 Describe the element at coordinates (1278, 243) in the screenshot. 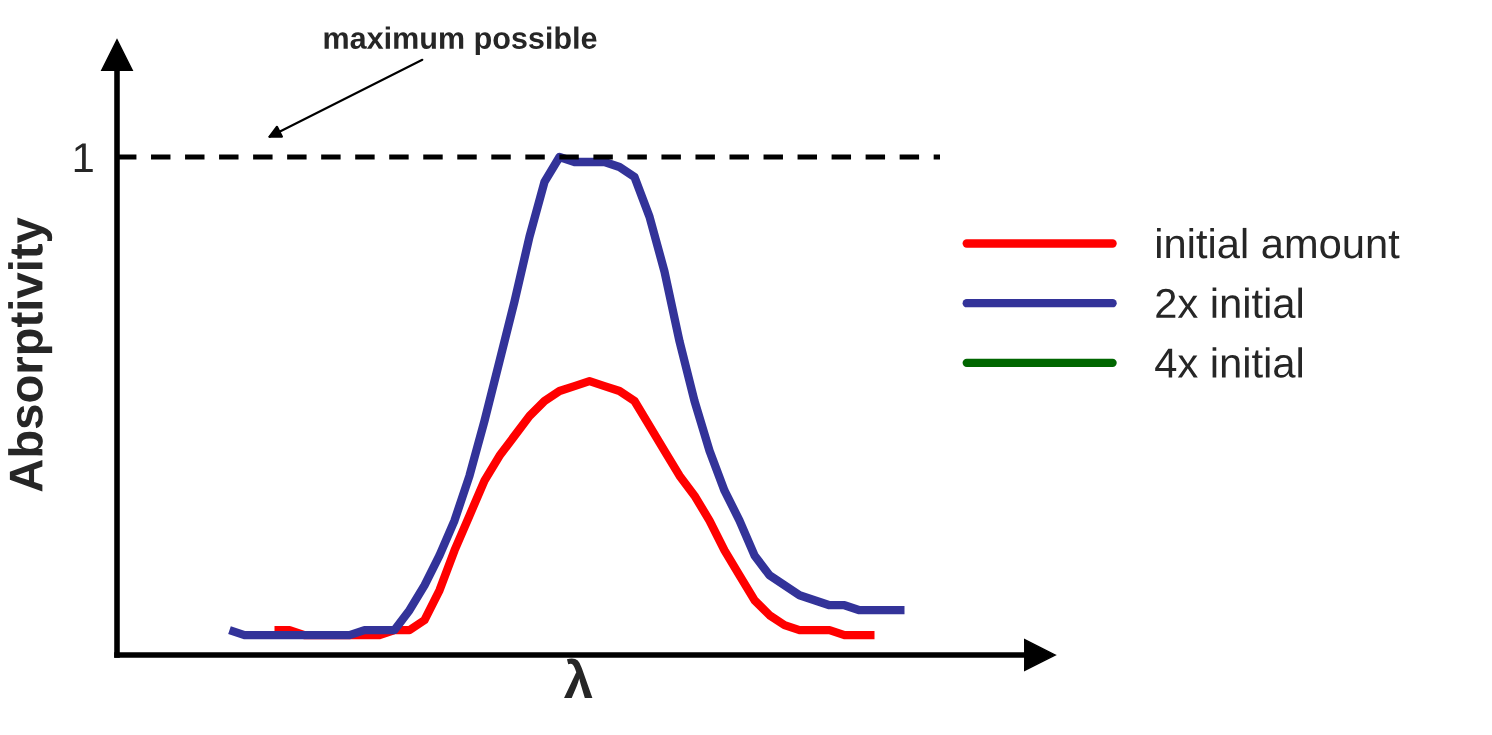

I see `legend-label: initial amount` at that location.